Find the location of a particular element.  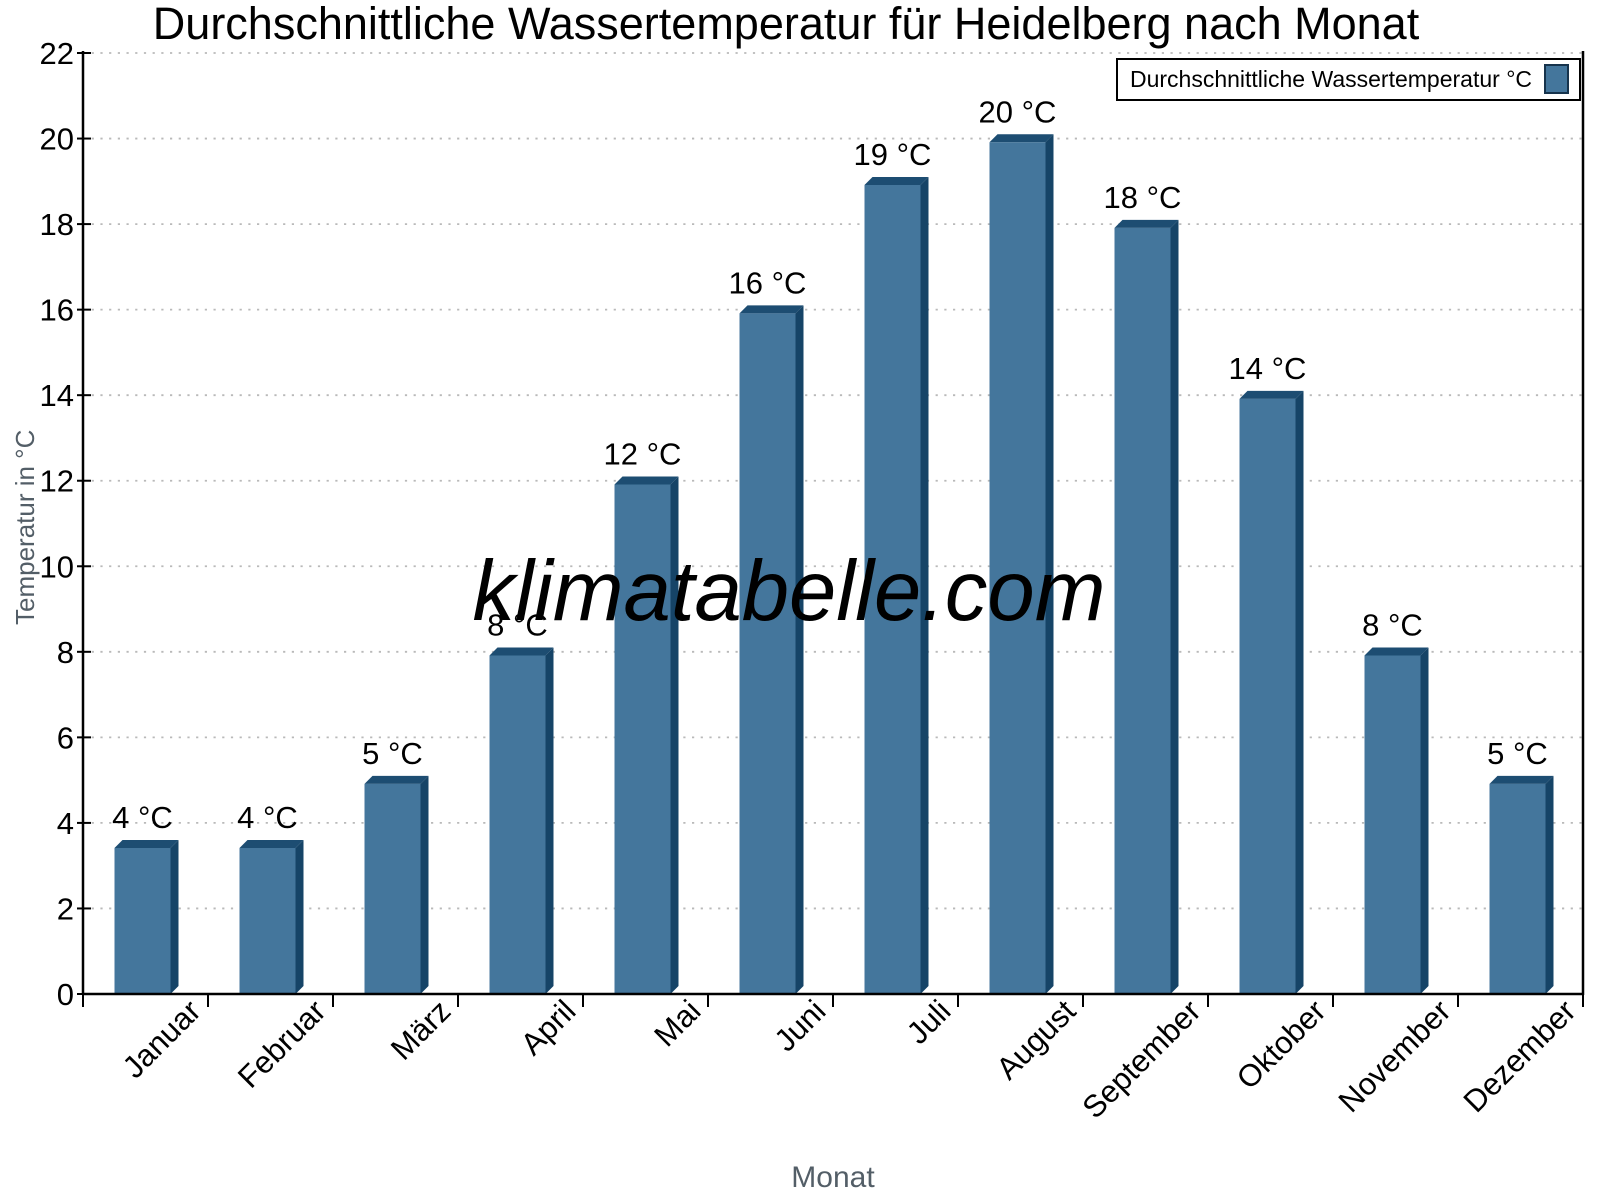

x-tick-label: Dezember is located at coordinates (1520, 1056).